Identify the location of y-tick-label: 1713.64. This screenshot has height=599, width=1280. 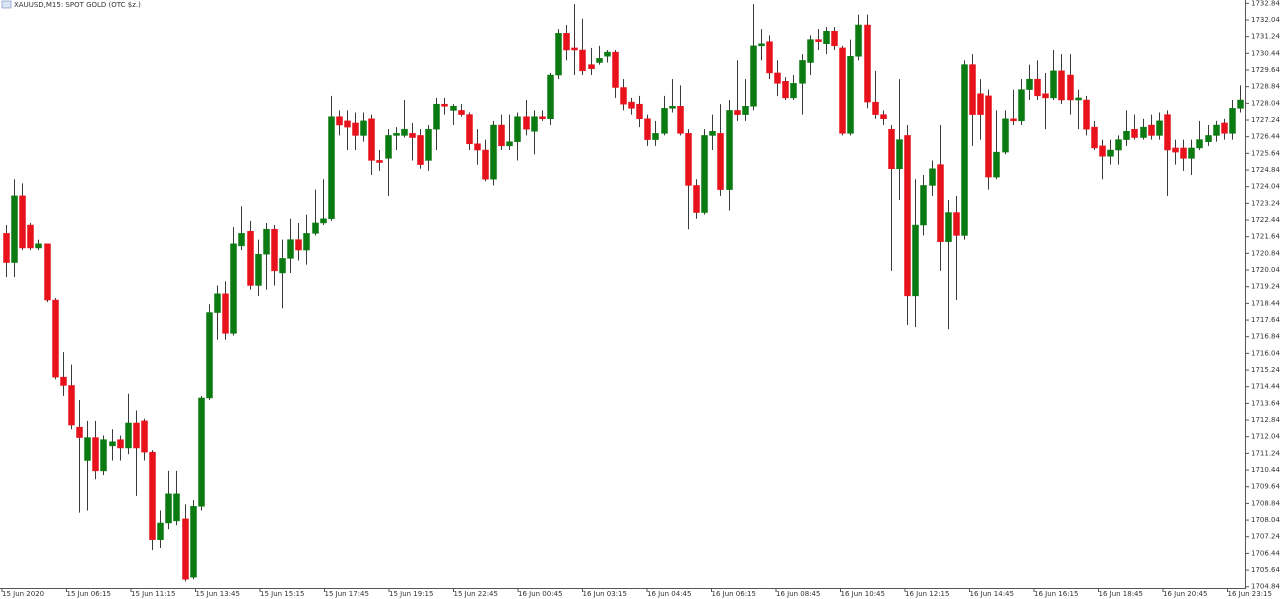
(1265, 403).